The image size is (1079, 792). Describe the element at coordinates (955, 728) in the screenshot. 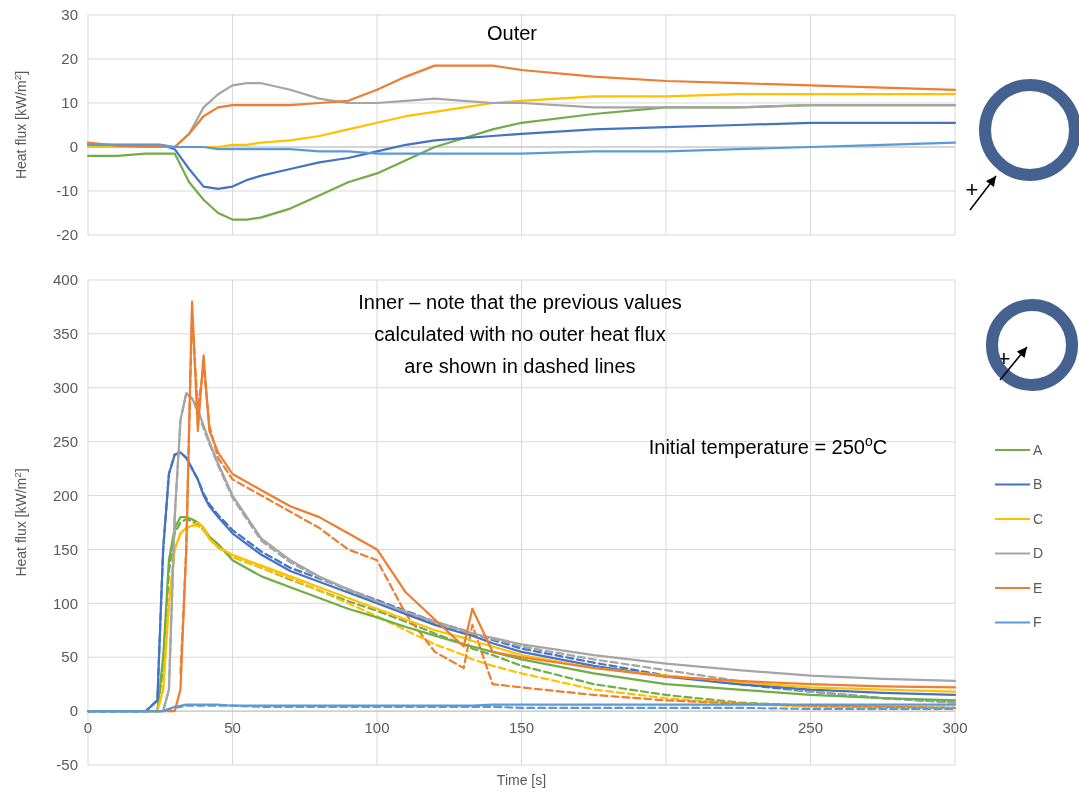

I see `x-tick-label: 300` at that location.